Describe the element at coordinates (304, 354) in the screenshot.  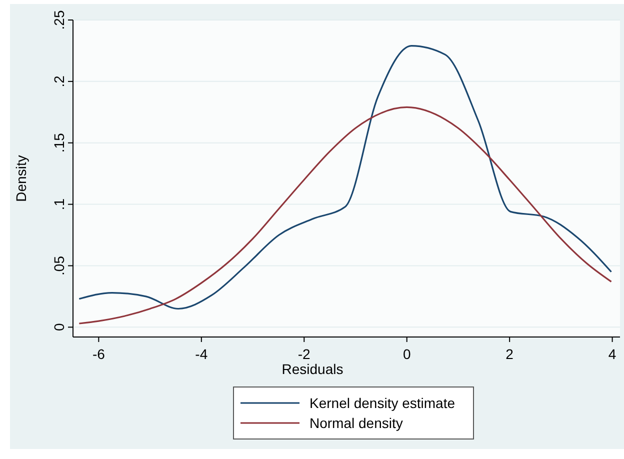
I see `x-tick-label: -2` at that location.